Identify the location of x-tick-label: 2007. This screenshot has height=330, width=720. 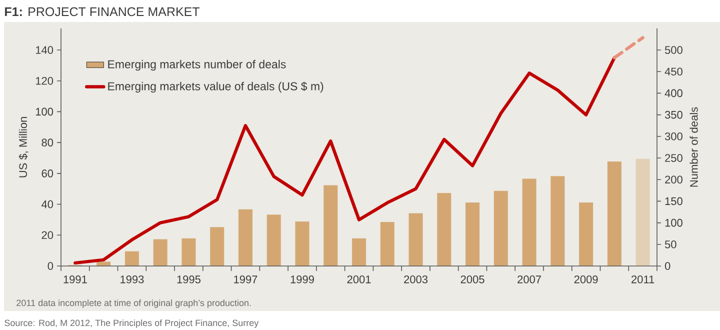
(529, 280).